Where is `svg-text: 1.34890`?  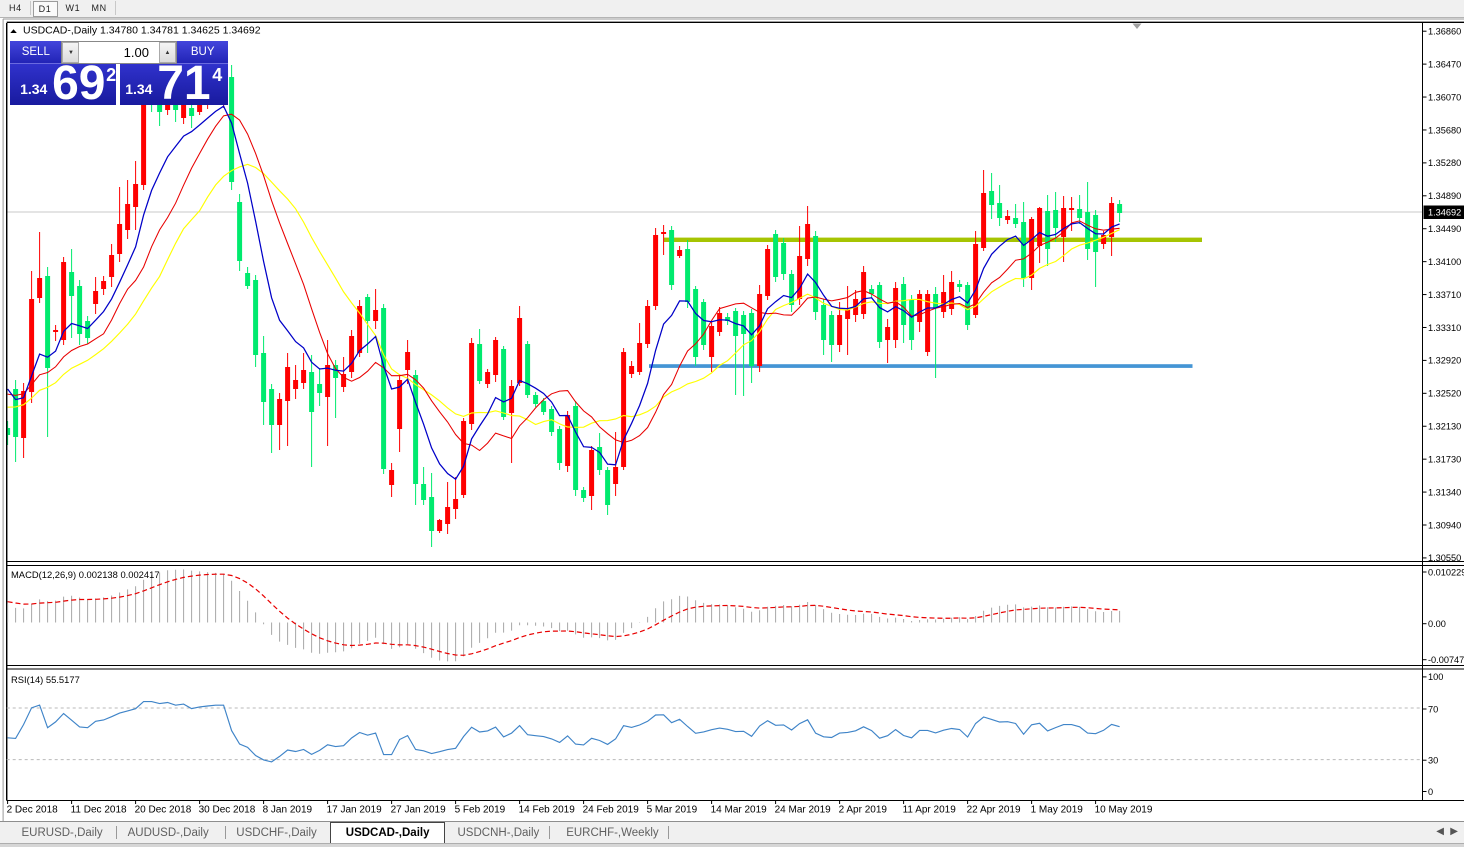 svg-text: 1.34890 is located at coordinates (1444, 196).